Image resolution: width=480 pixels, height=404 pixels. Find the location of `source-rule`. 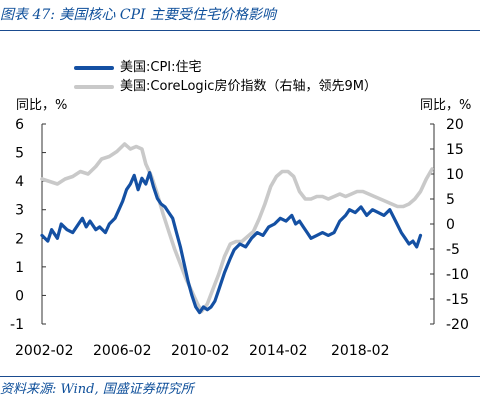

source-rule is located at coordinates (240, 376).